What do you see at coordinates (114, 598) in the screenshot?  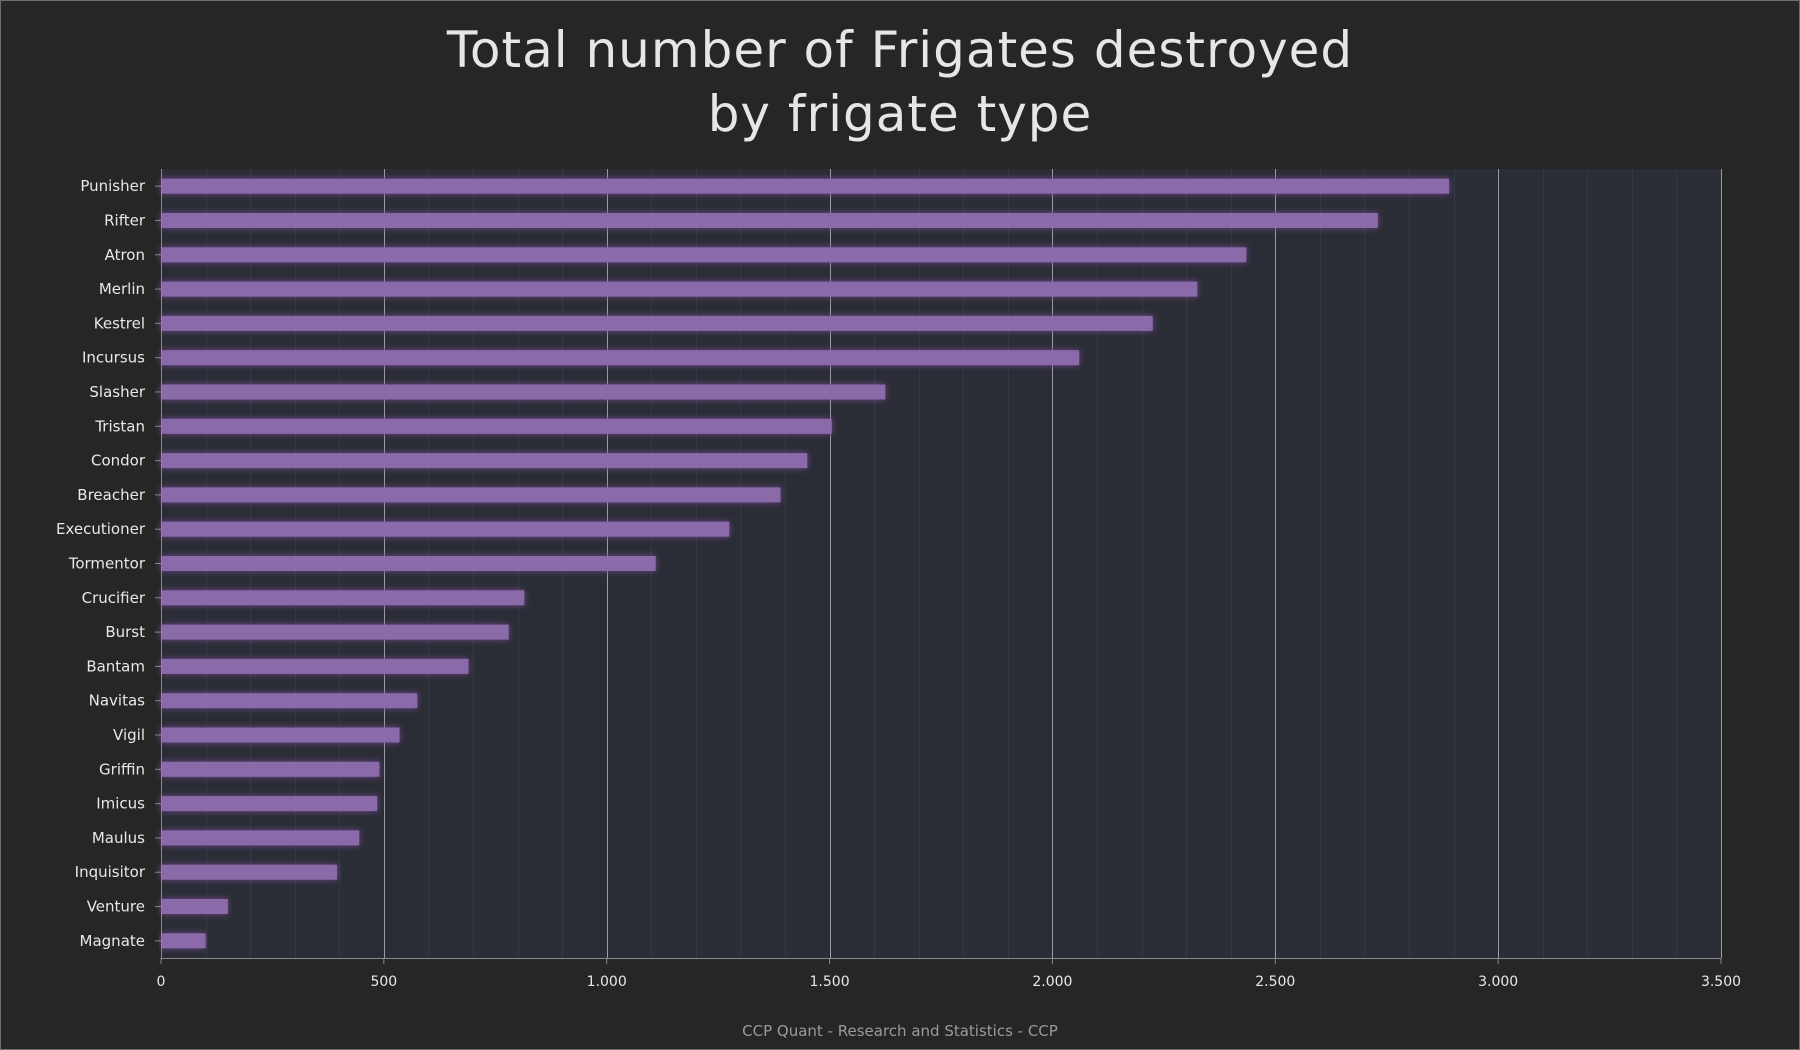 I see `category-label-crucifier: Crucifier` at bounding box center [114, 598].